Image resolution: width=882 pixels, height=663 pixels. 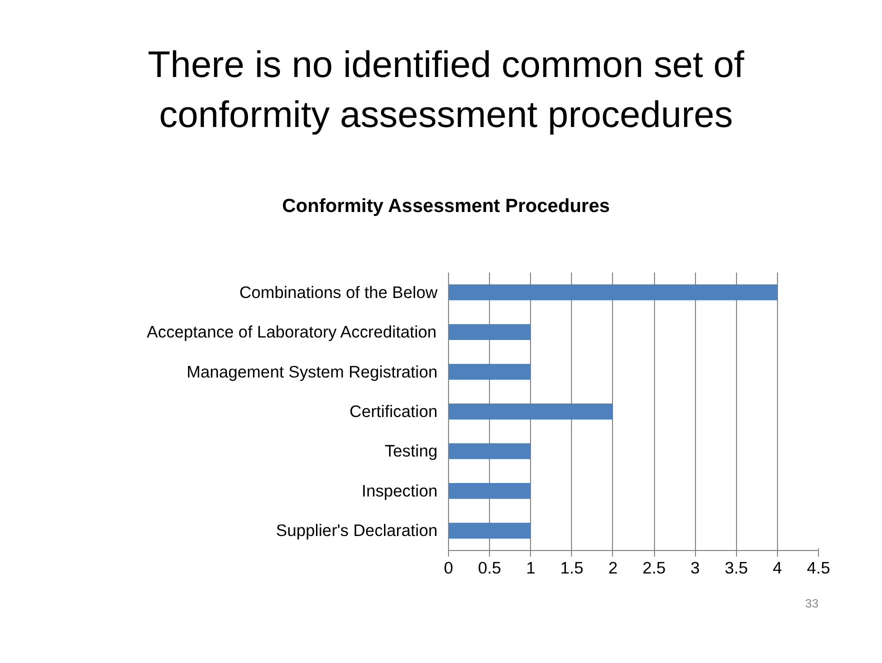 I want to click on x-tick-label: 1.5, so click(x=572, y=568).